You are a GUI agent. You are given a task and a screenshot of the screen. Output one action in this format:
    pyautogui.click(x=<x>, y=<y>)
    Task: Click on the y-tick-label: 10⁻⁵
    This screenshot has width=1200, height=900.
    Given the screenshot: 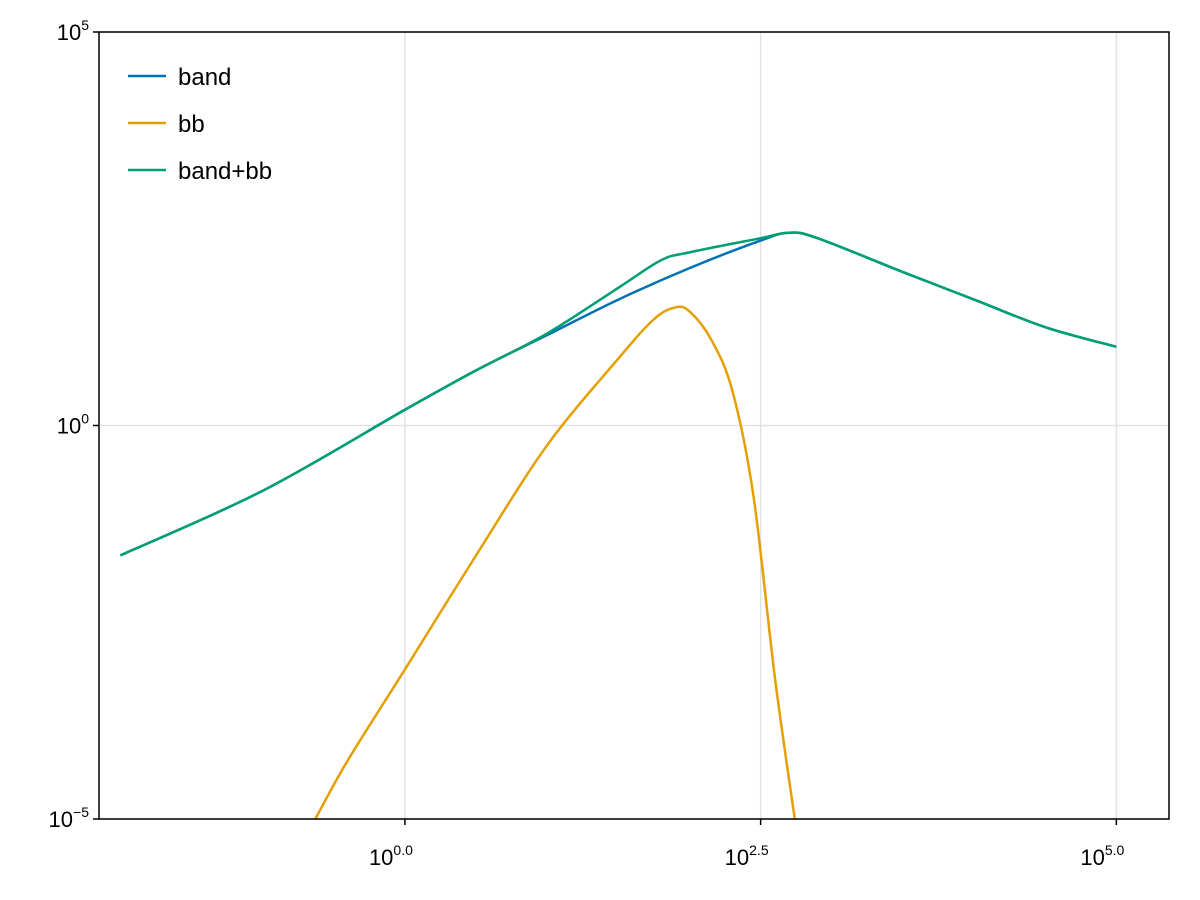 What is the action you would take?
    pyautogui.click(x=69, y=818)
    